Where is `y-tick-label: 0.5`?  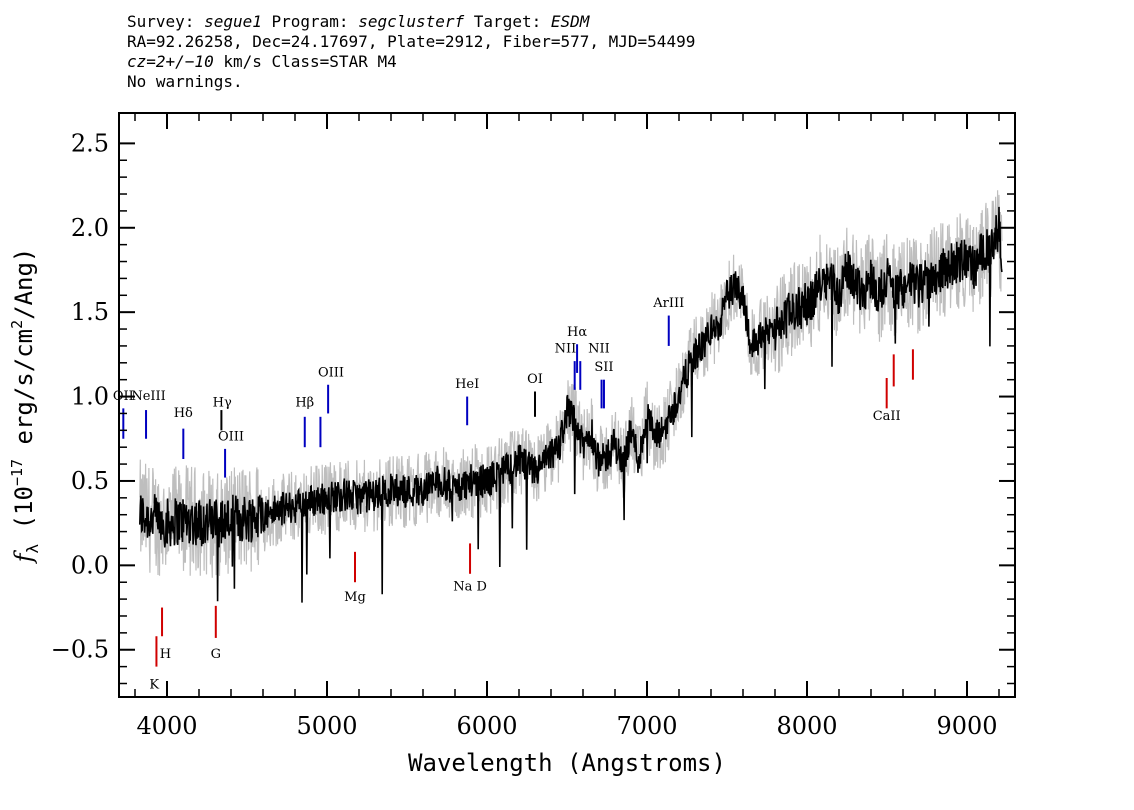
y-tick-label: 0.5 is located at coordinates (90, 481).